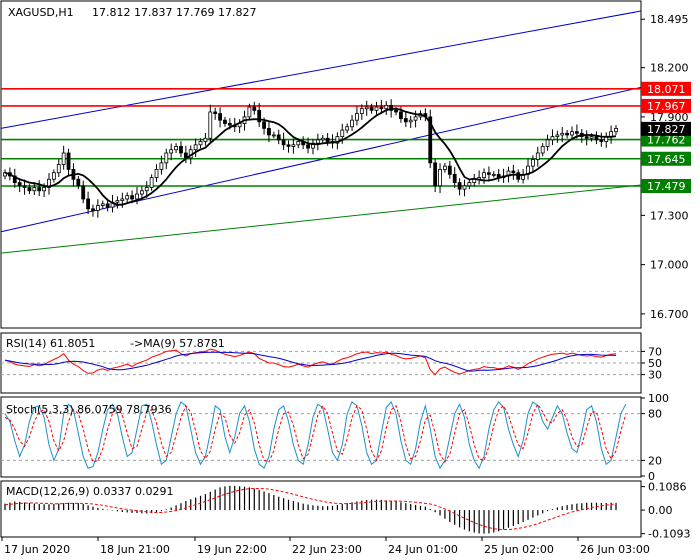 The image size is (700, 560). Describe the element at coordinates (667, 487) in the screenshot. I see `macd-tick-label: 0.1086` at that location.